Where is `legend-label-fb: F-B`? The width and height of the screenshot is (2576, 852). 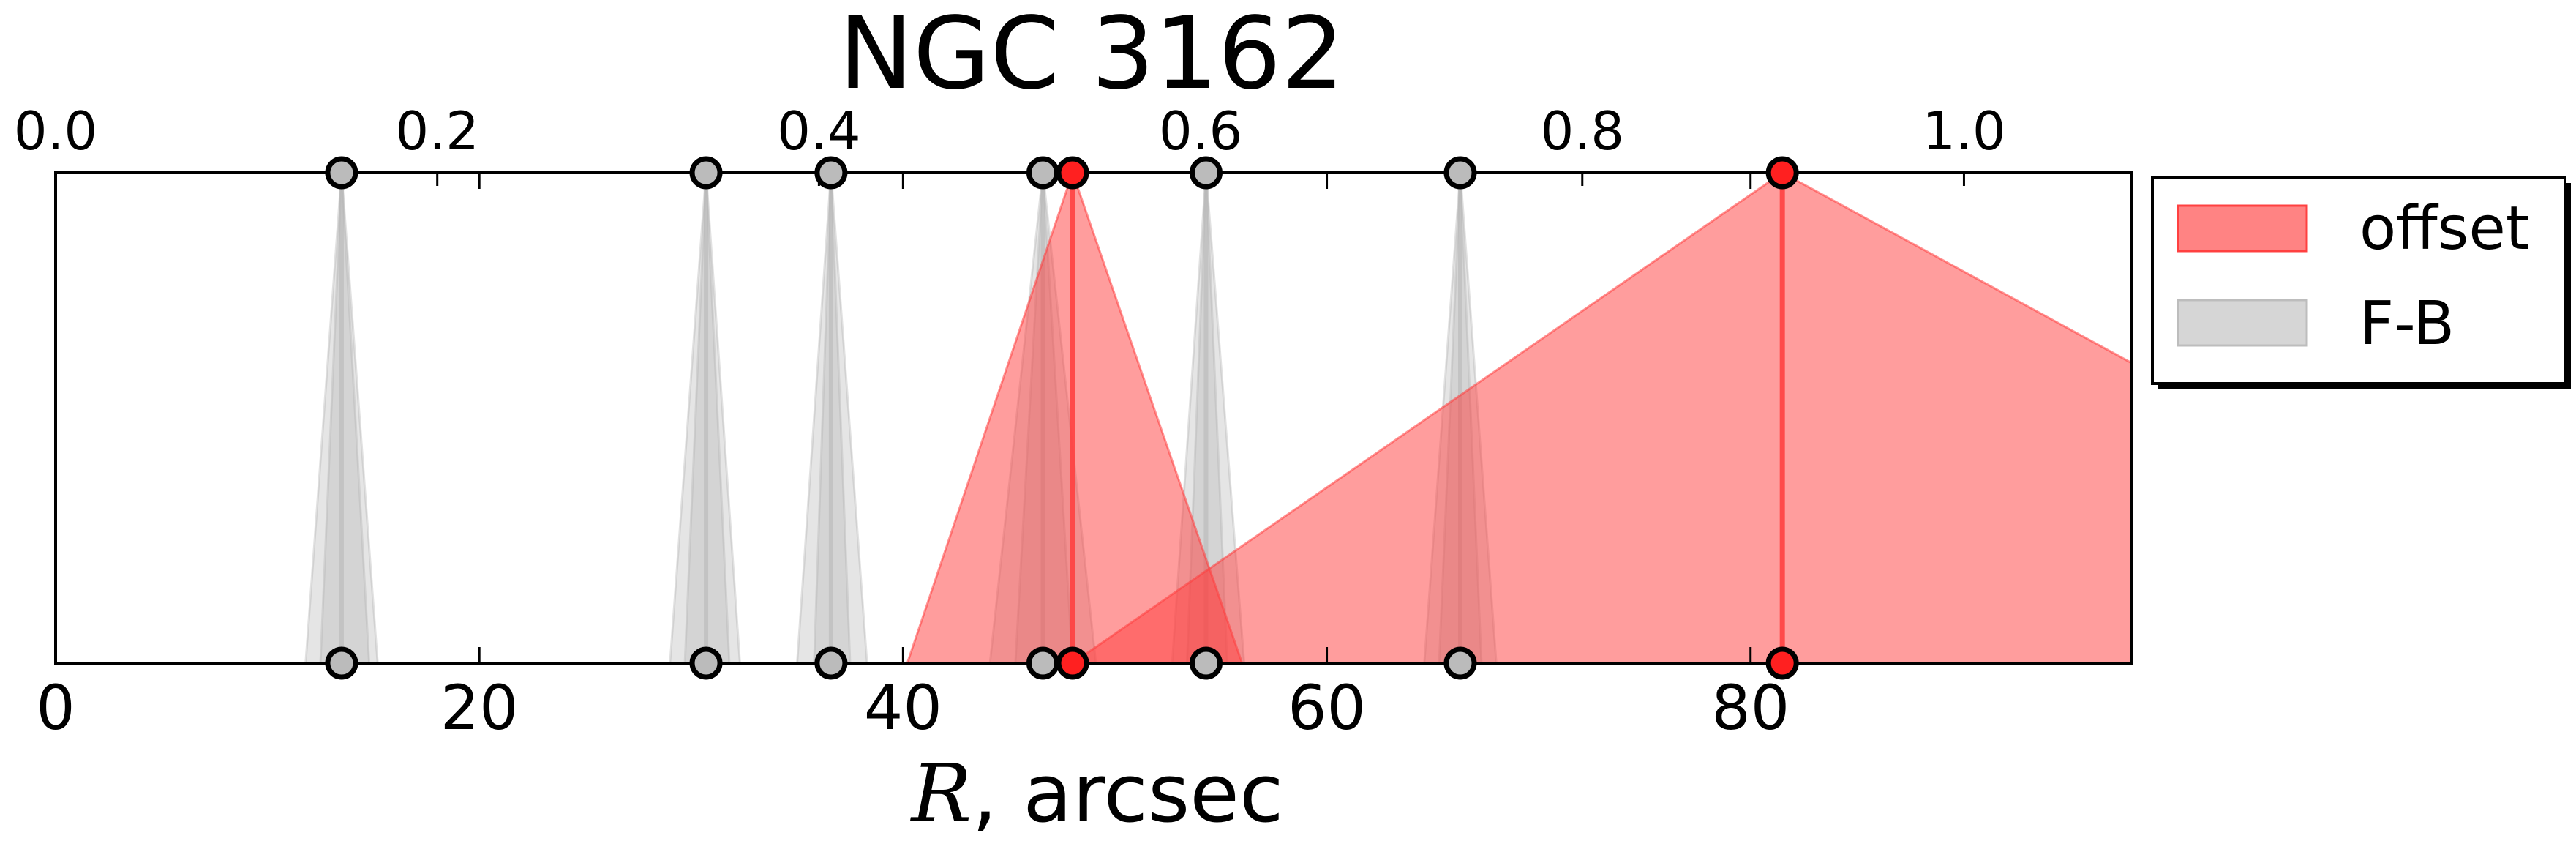
legend-label-fb: F-B is located at coordinates (2407, 324).